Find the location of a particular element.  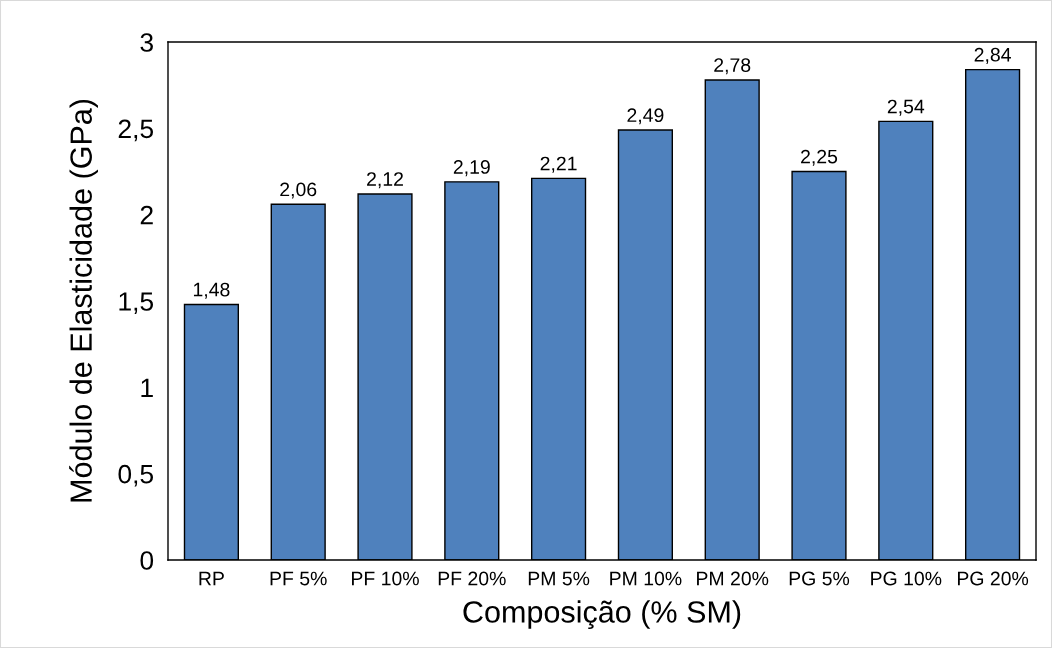

x-tick-label: PM 20% is located at coordinates (733, 578).